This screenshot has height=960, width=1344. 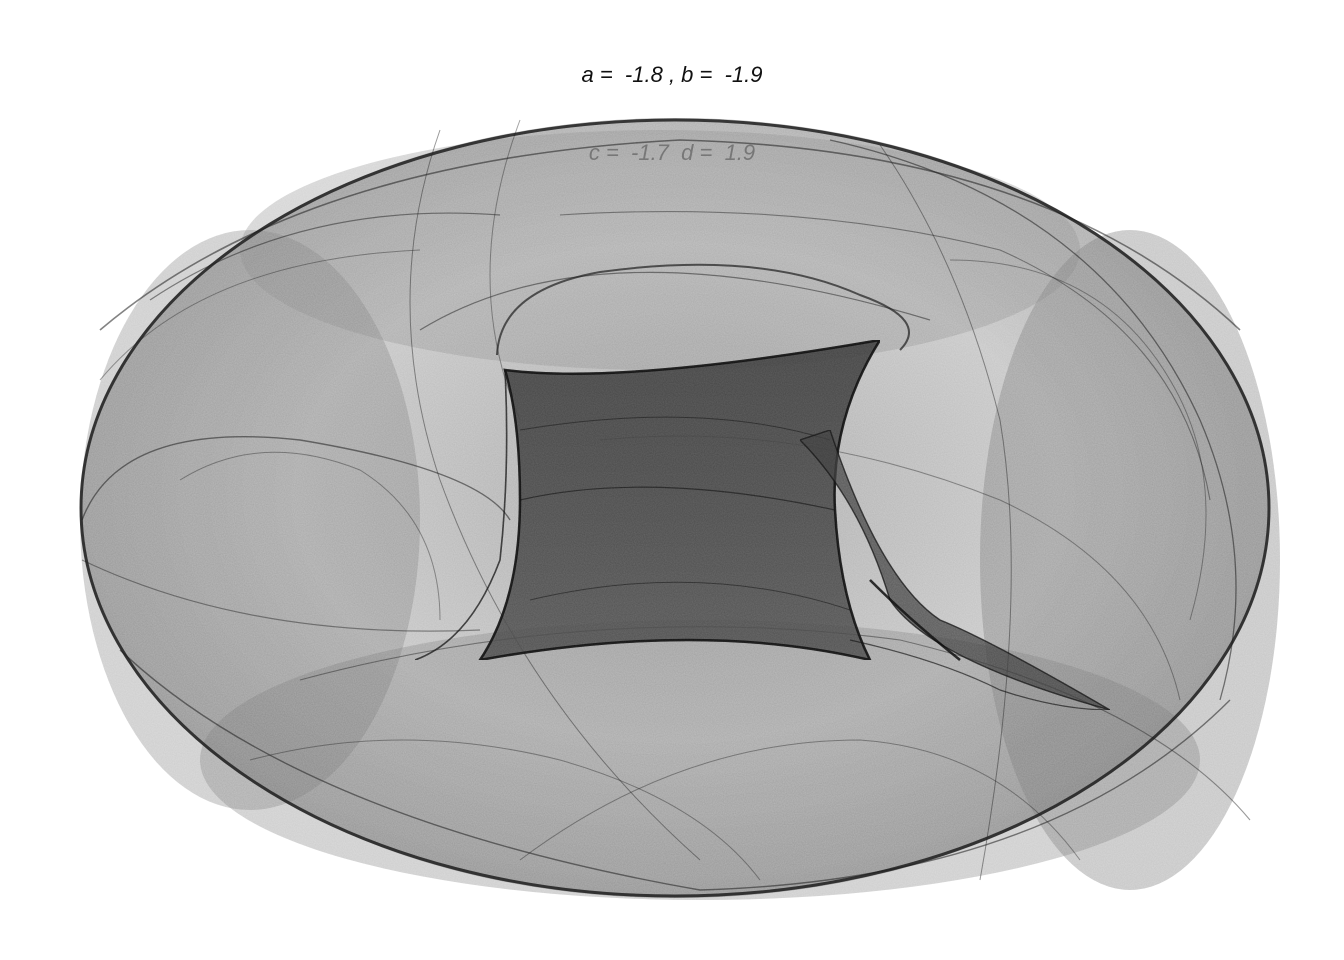 I want to click on cusp-wedge, so click(x=954, y=570).